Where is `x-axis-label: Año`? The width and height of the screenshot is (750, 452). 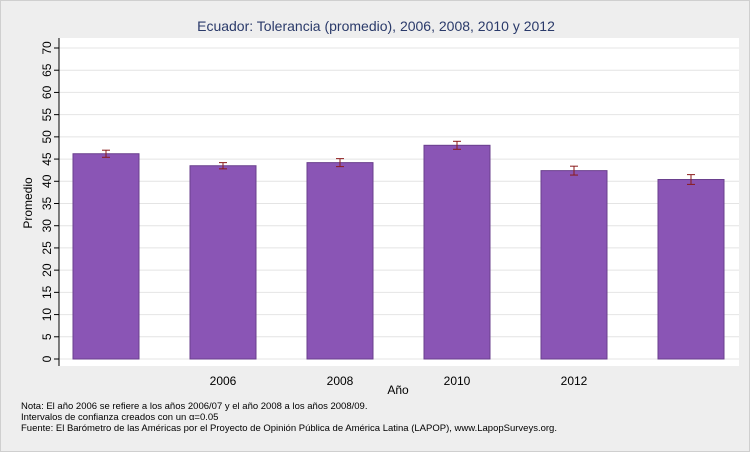
x-axis-label: Año is located at coordinates (398, 390).